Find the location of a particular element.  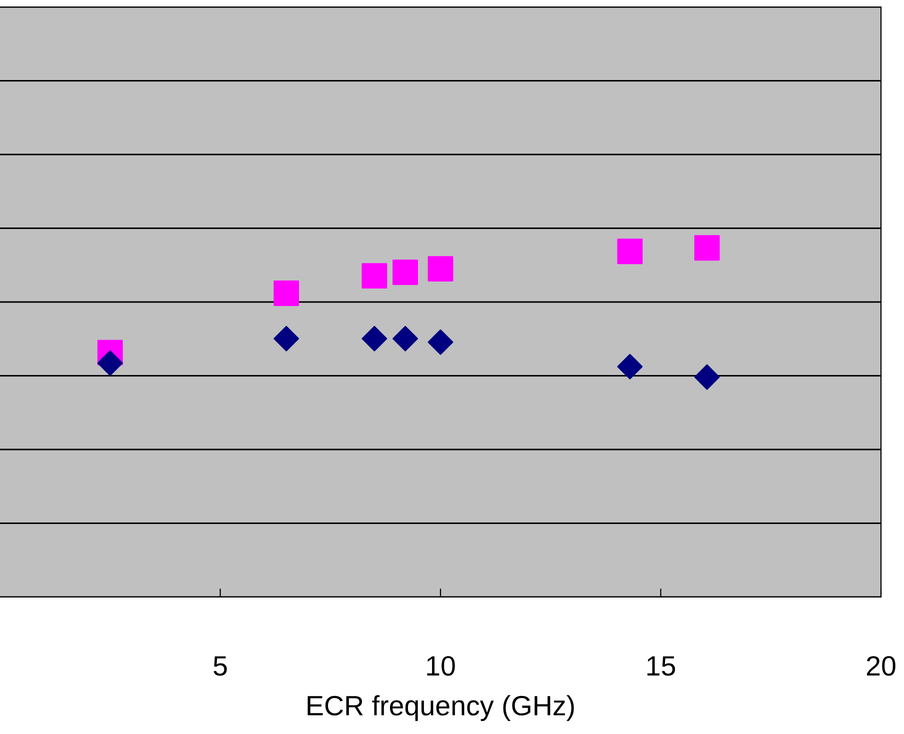

x-tick-label: 20 is located at coordinates (881, 666).